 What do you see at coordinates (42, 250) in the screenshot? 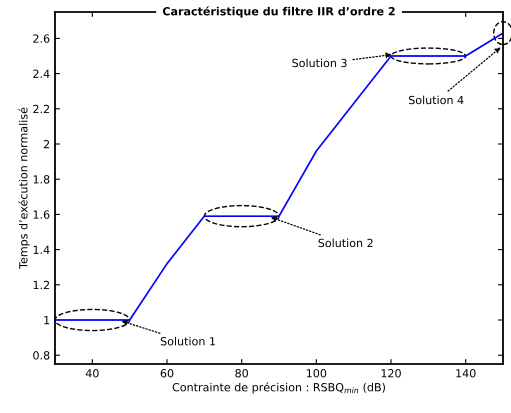
I see `y-tick-label: 1.4` at bounding box center [42, 250].